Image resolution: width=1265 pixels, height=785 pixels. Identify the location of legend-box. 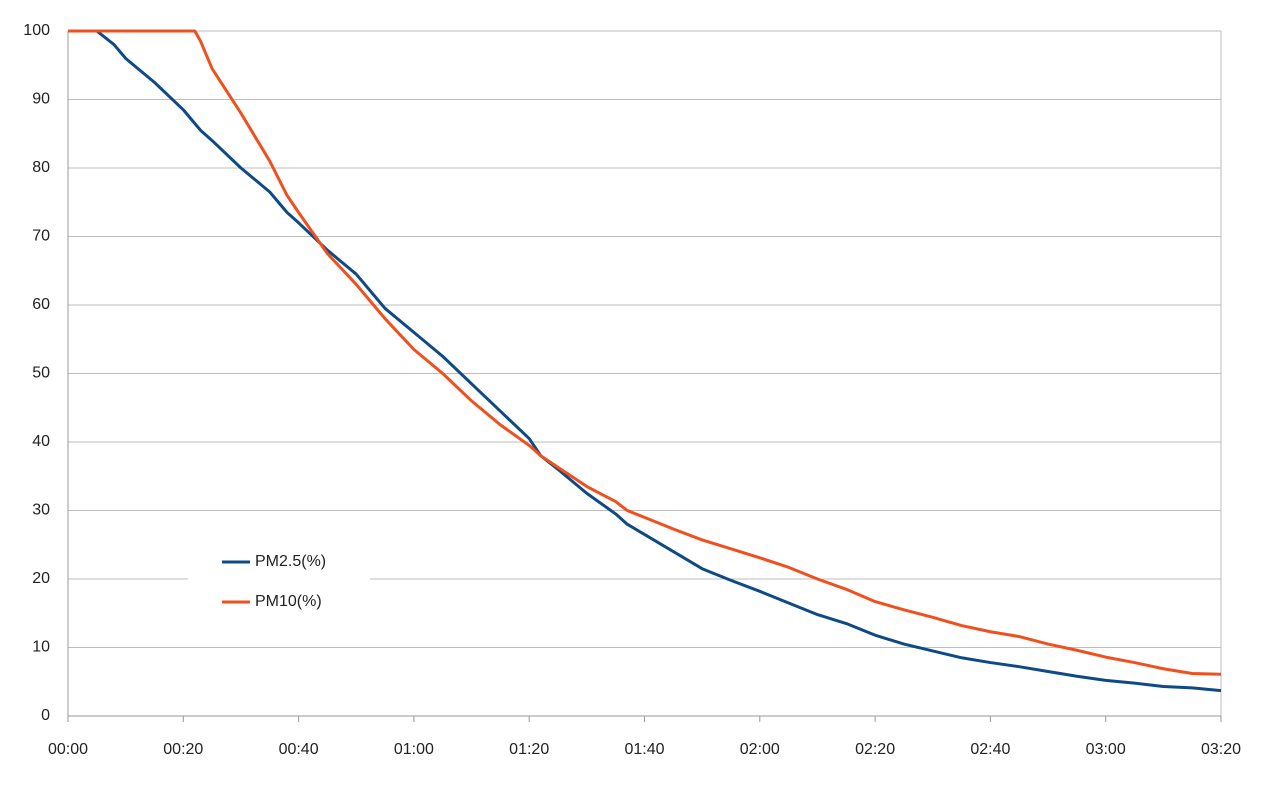
(279, 580).